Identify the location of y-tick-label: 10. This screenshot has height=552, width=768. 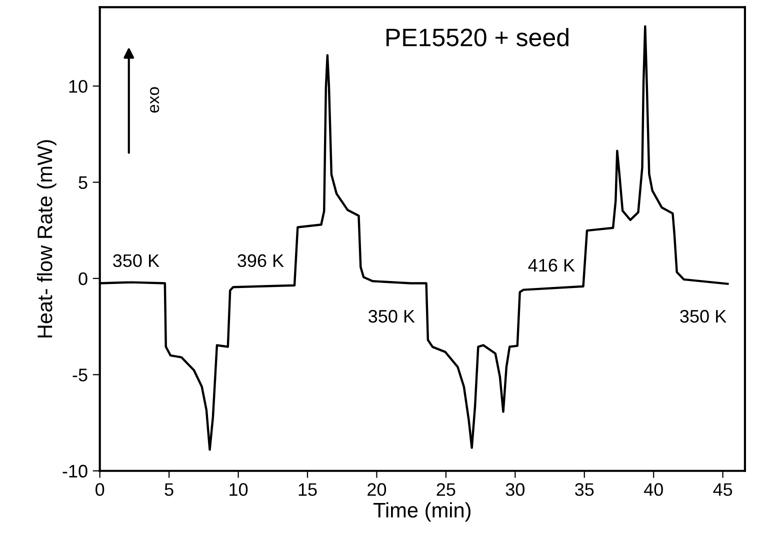
(78, 86).